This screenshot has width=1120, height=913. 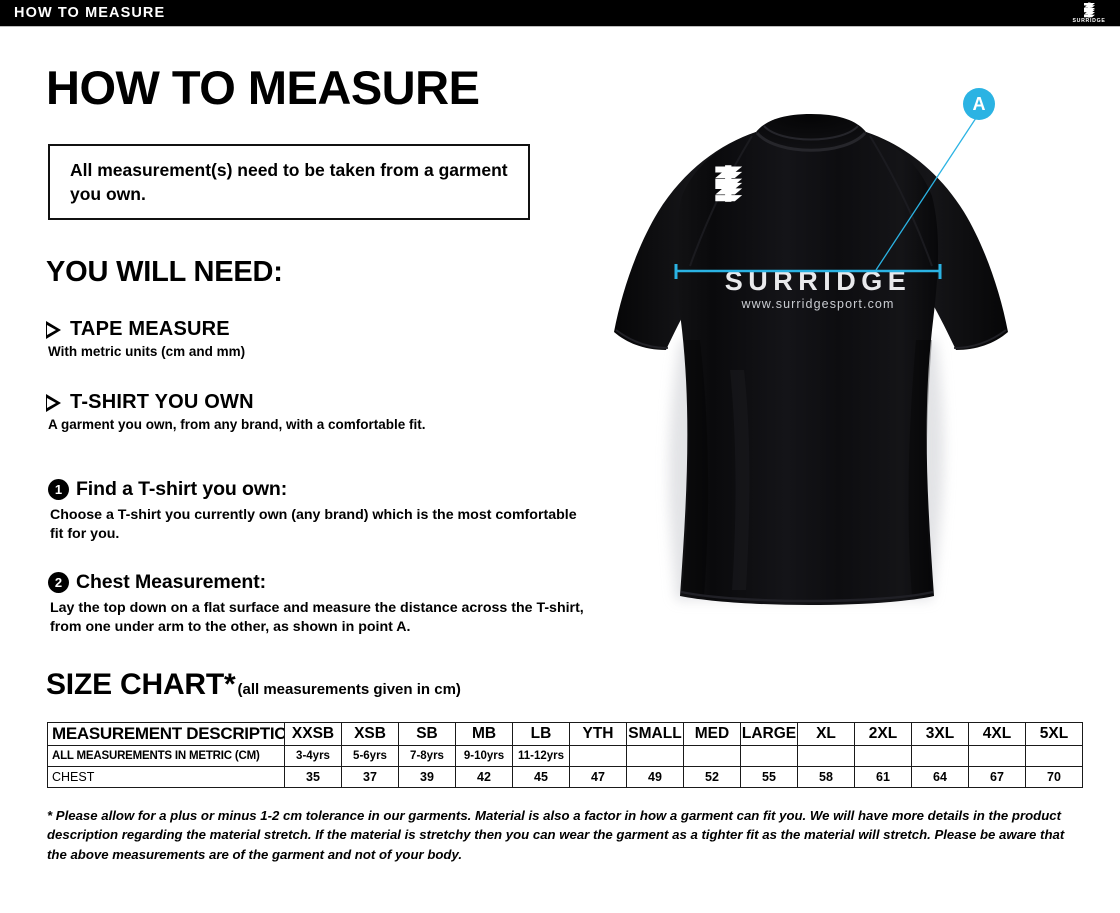 I want to click on table-cell: 47, so click(x=598, y=777).